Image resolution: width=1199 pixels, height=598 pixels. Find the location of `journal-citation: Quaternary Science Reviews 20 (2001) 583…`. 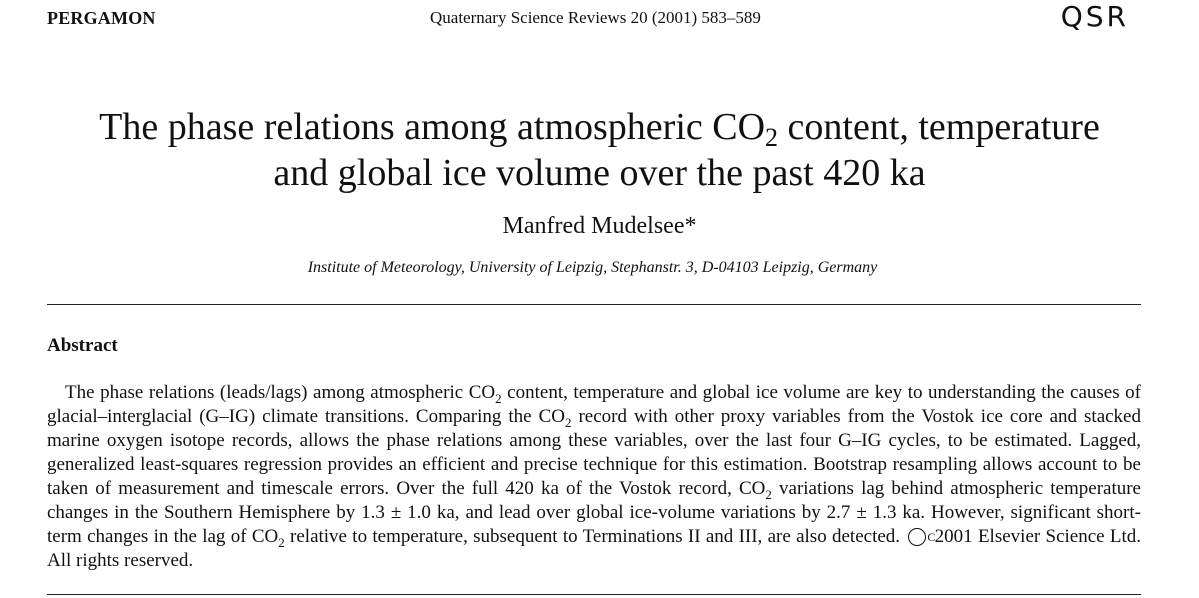

journal-citation: Quaternary Science Reviews 20 (2001) 583… is located at coordinates (595, 17).